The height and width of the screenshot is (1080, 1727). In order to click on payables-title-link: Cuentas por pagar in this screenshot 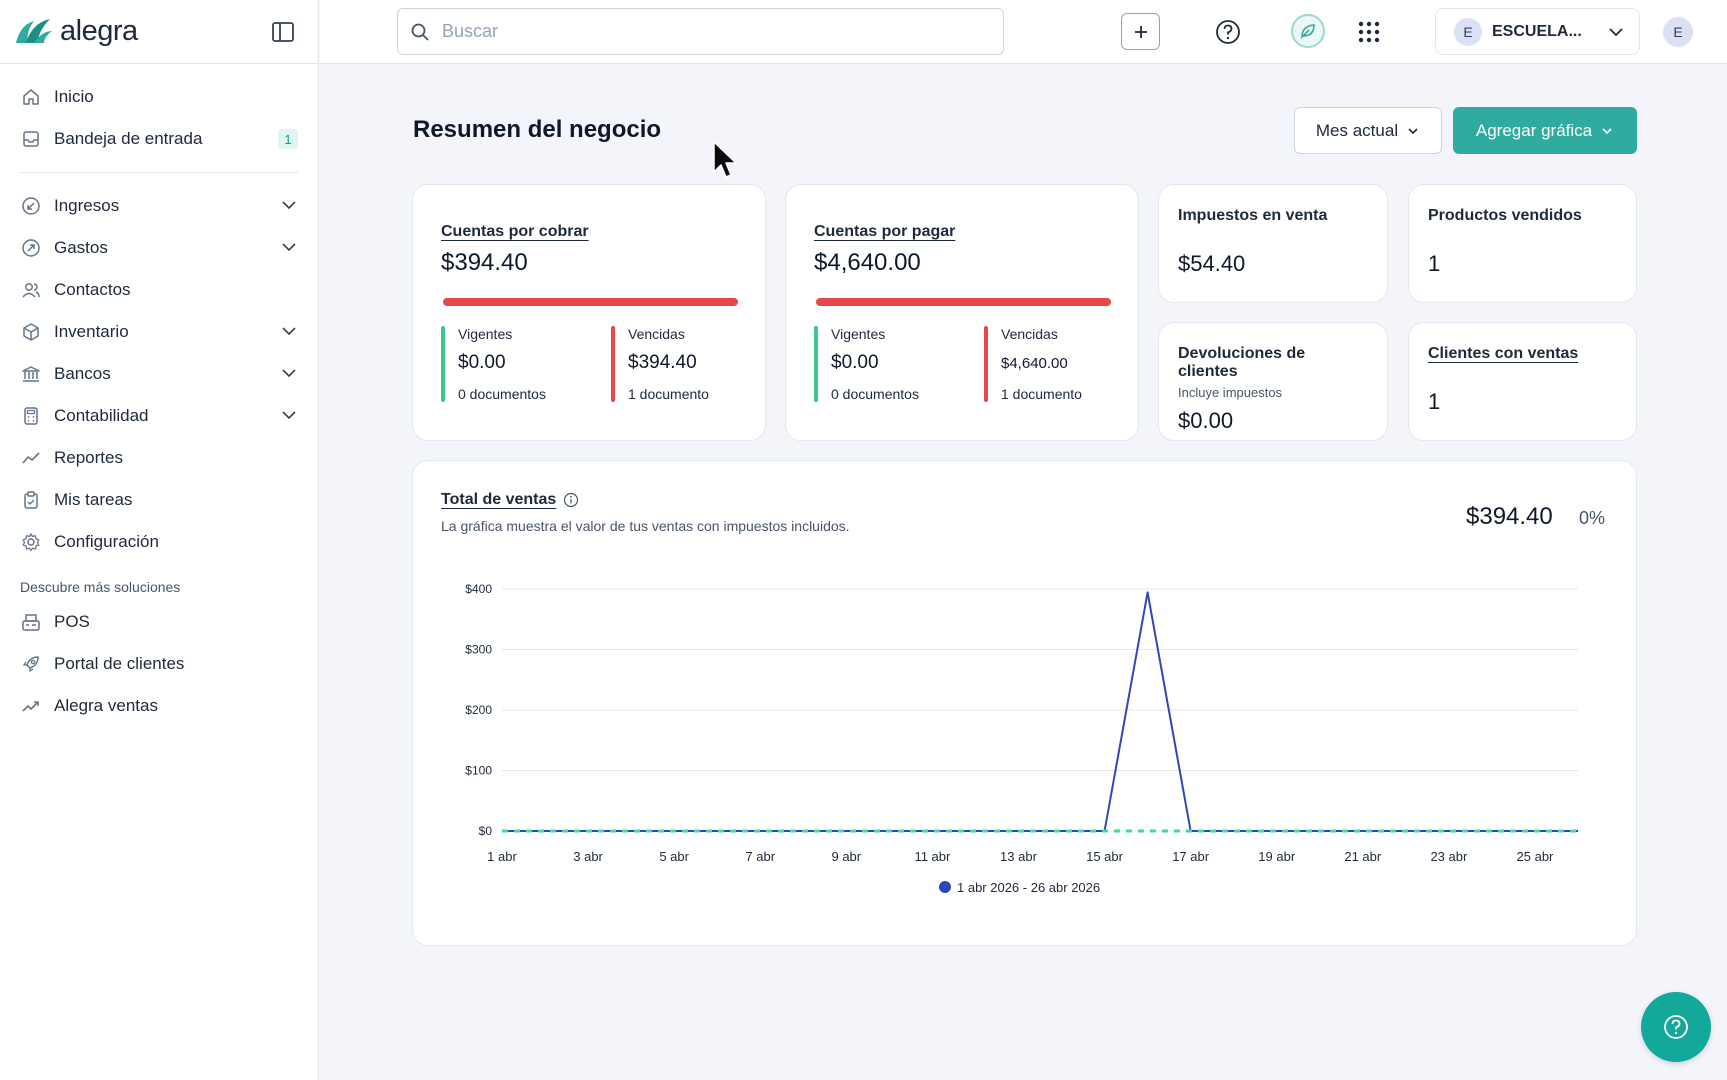, I will do `click(885, 231)`.